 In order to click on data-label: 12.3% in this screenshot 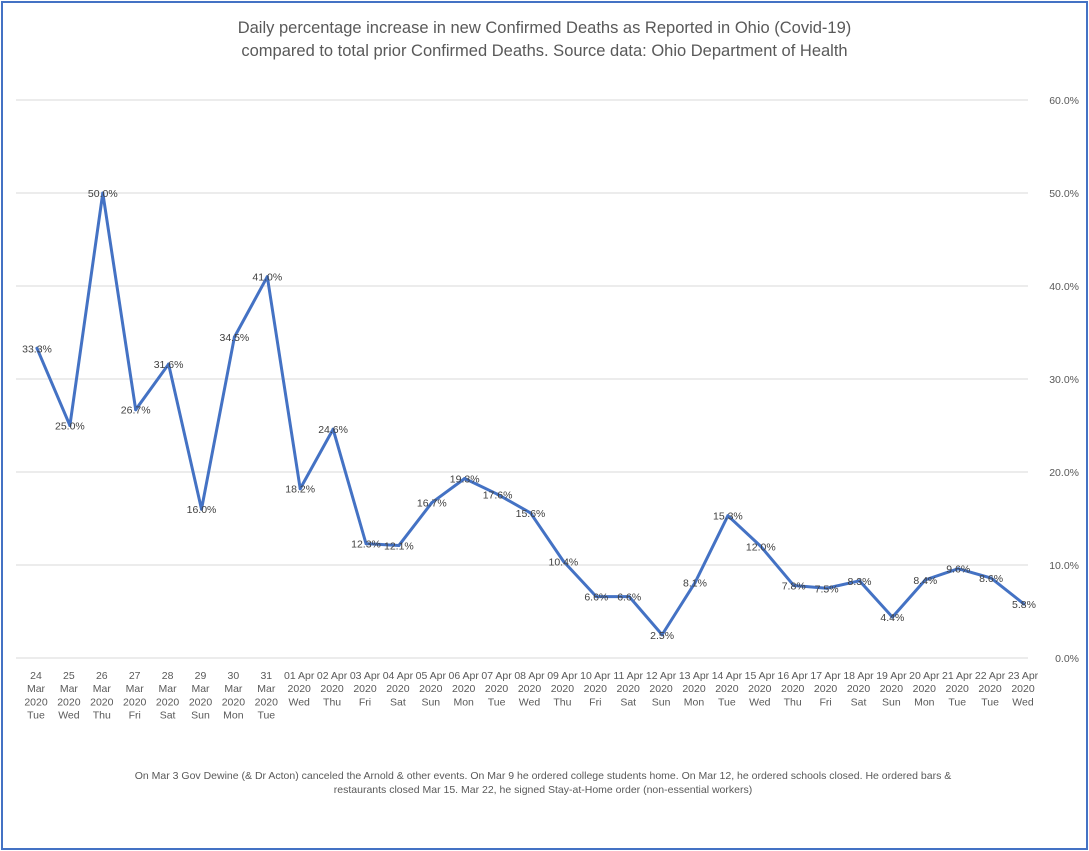, I will do `click(366, 545)`.